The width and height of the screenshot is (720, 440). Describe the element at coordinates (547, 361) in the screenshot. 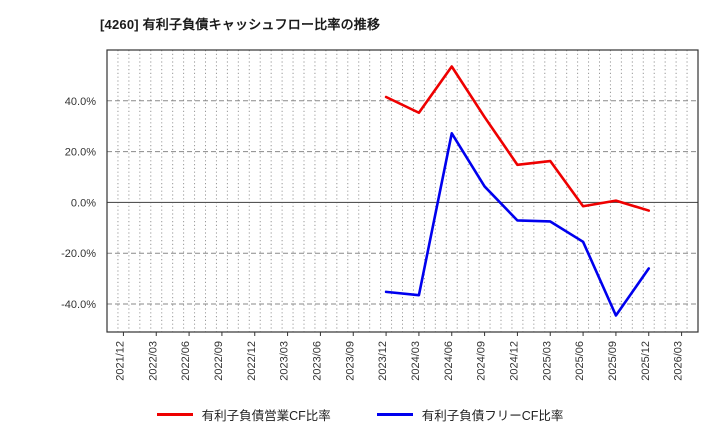

I see `x-tick-label: 2025/03` at that location.